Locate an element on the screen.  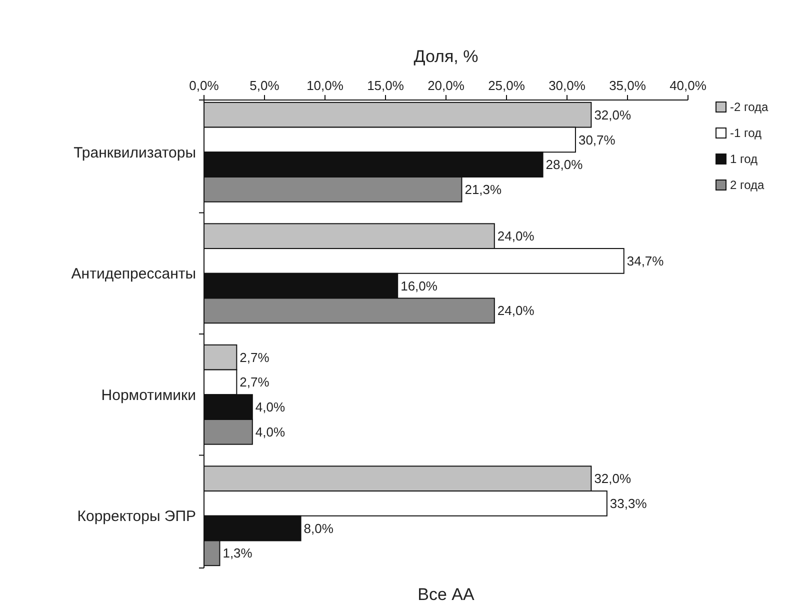
legend-label: -1 год is located at coordinates (746, 133).